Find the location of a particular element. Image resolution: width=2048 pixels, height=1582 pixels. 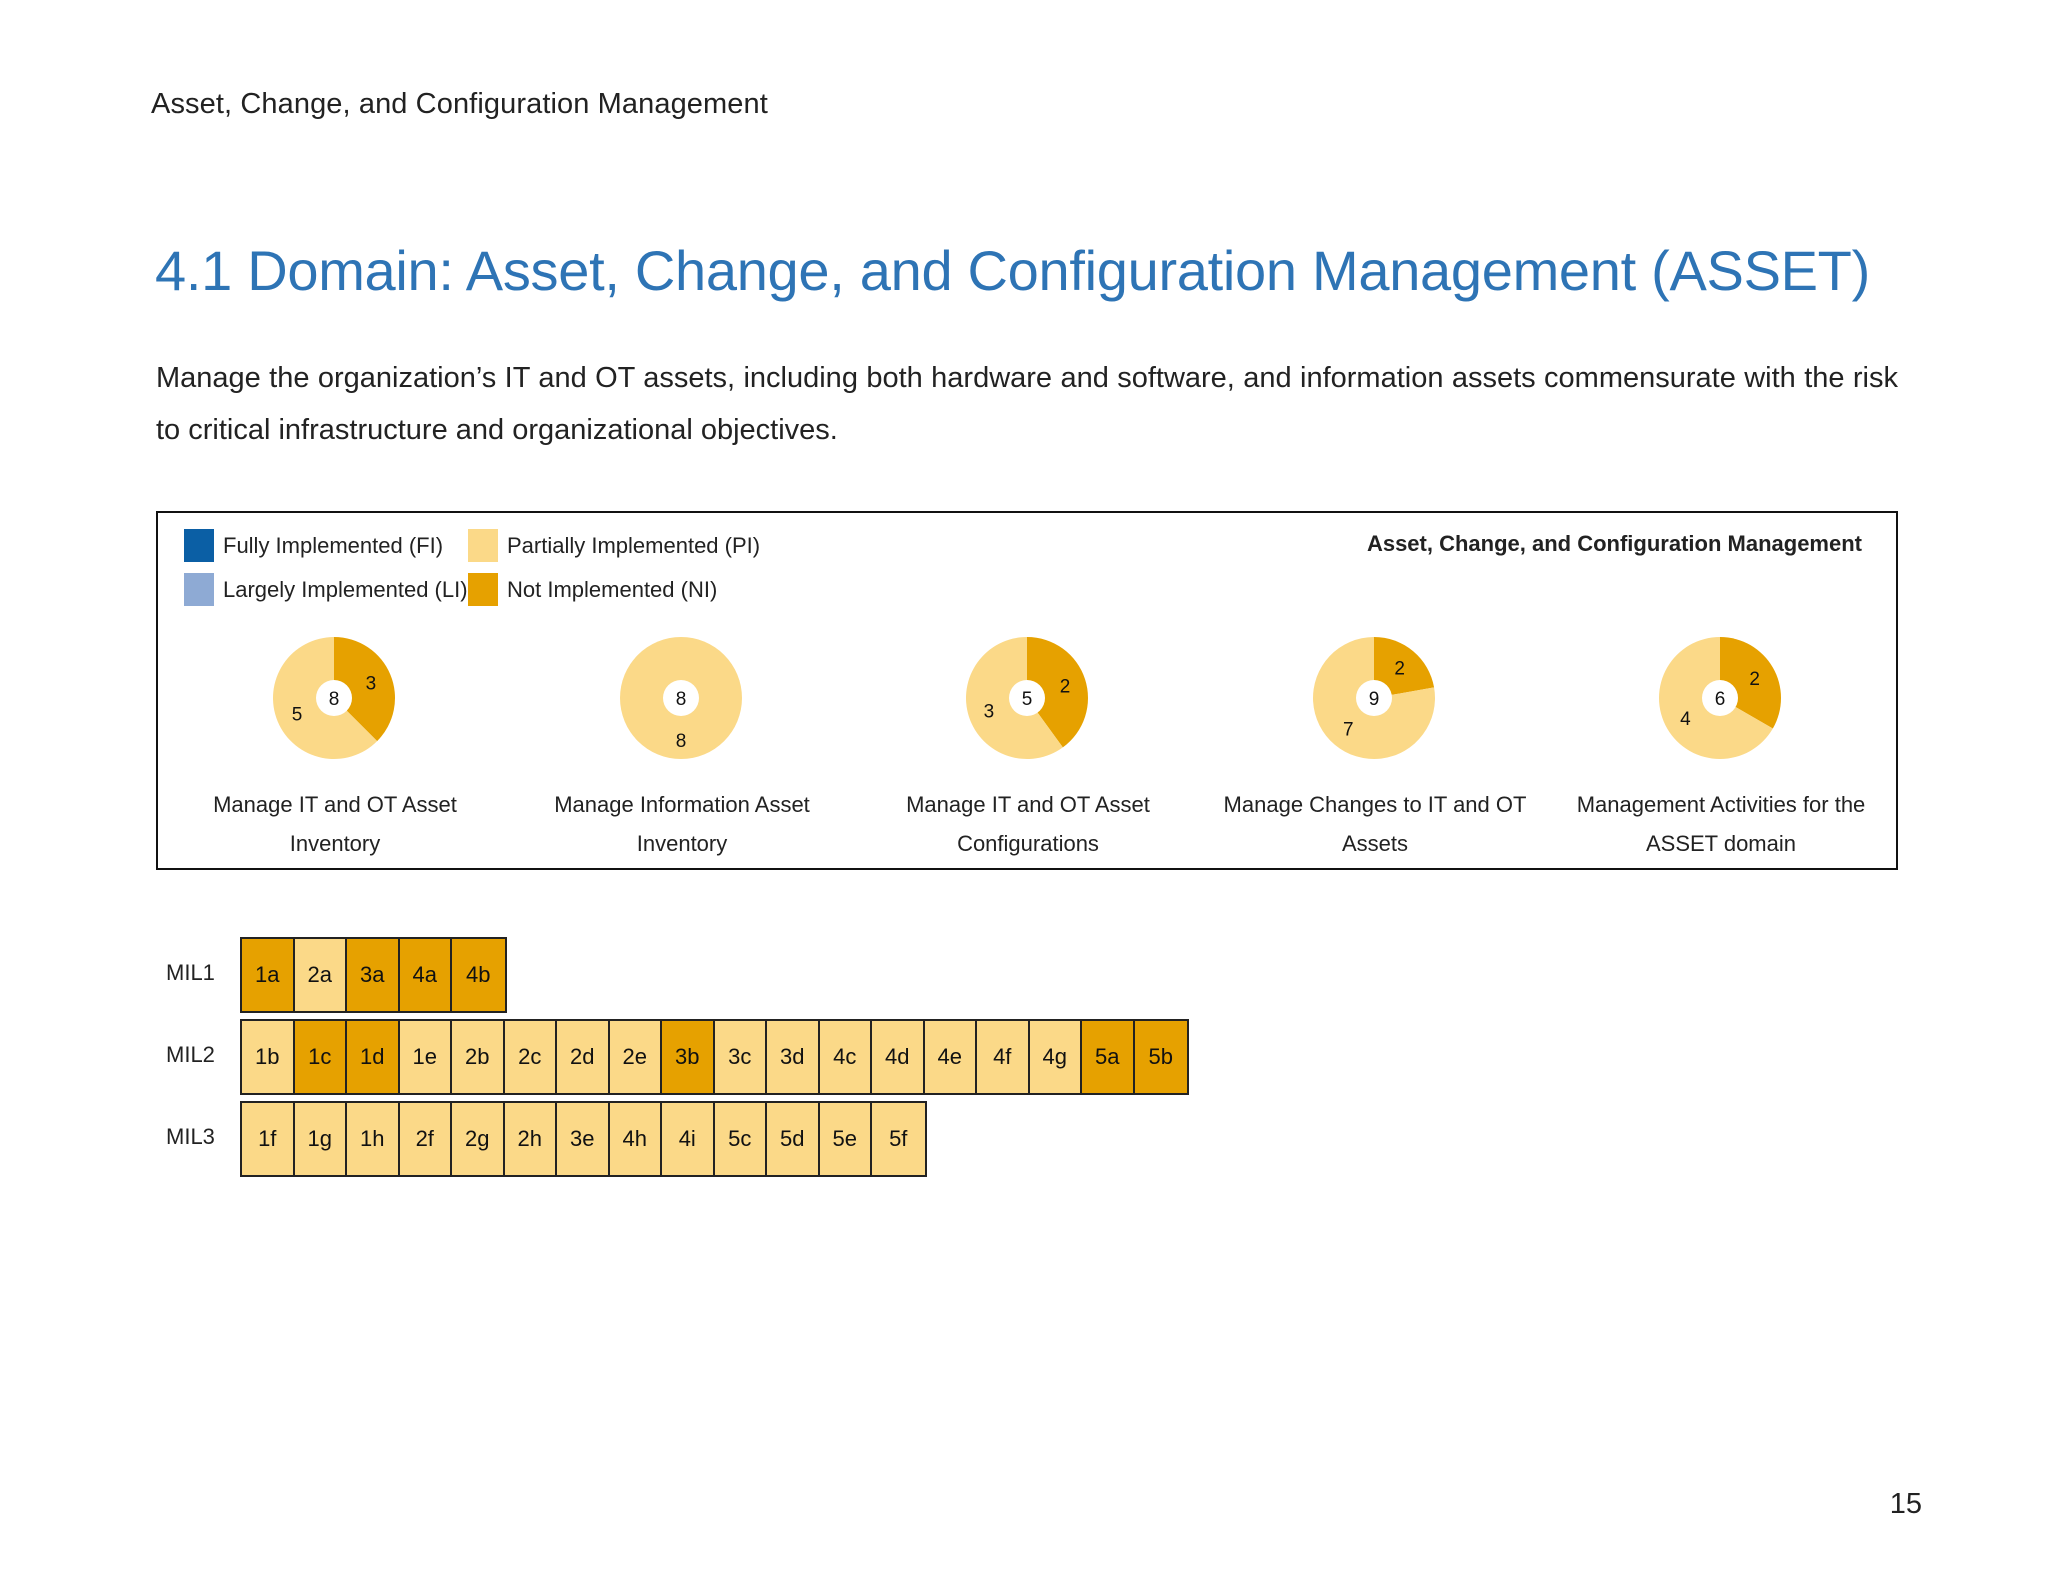

practice-cell-2e: 2e is located at coordinates (635, 1057).